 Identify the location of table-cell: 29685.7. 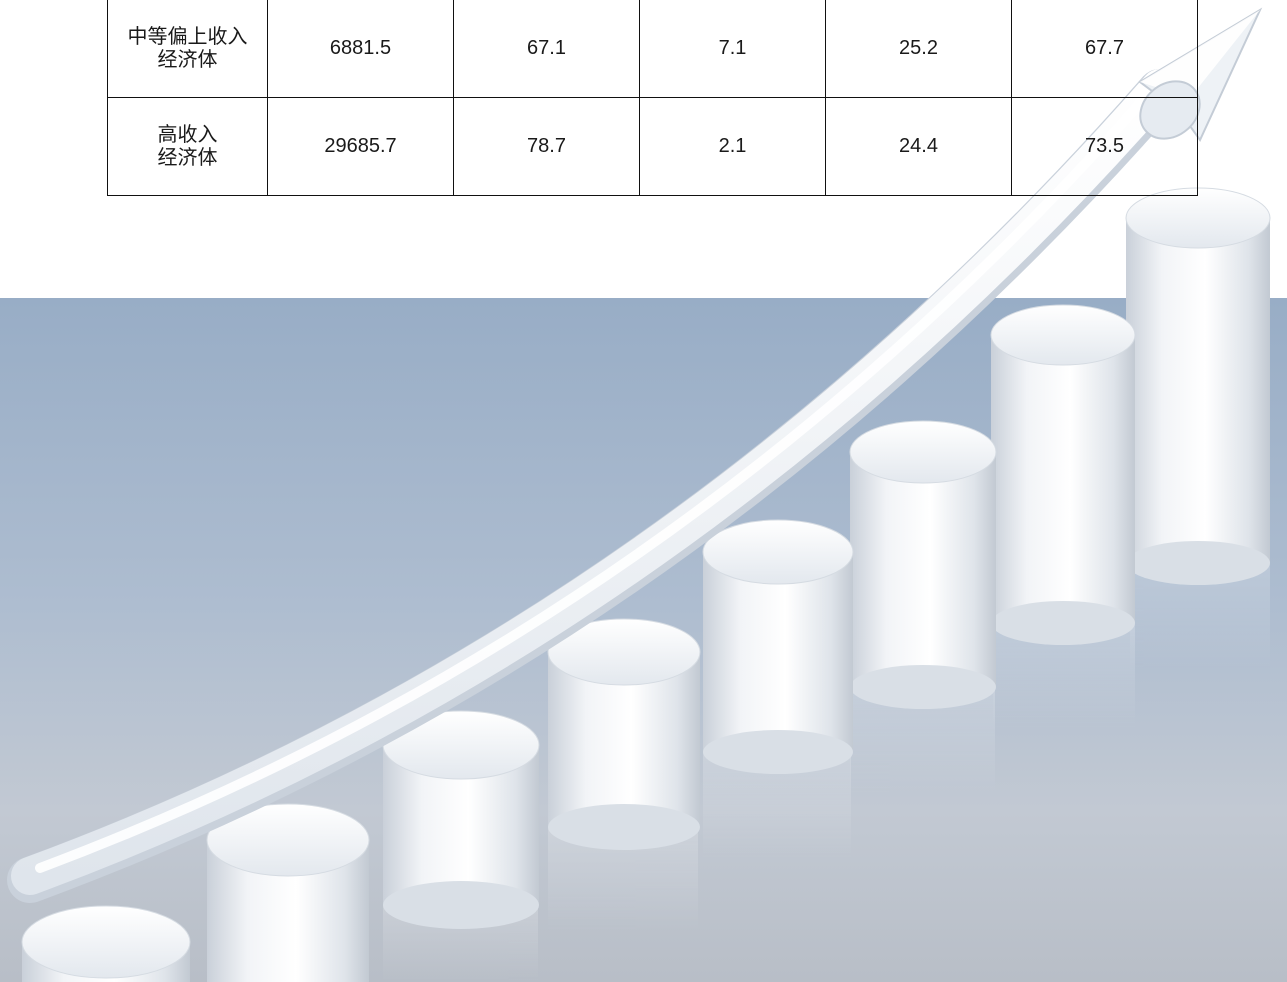
(360, 146).